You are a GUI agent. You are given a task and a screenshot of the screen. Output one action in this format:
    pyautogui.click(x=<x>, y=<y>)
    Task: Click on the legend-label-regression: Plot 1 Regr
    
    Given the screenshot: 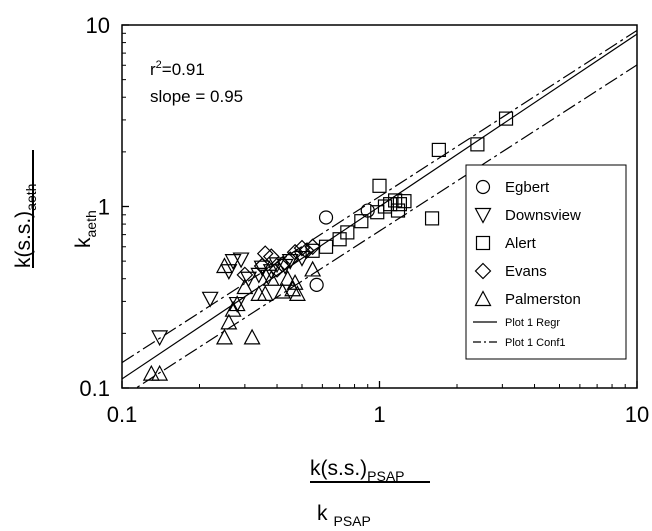 What is the action you would take?
    pyautogui.click(x=532, y=323)
    